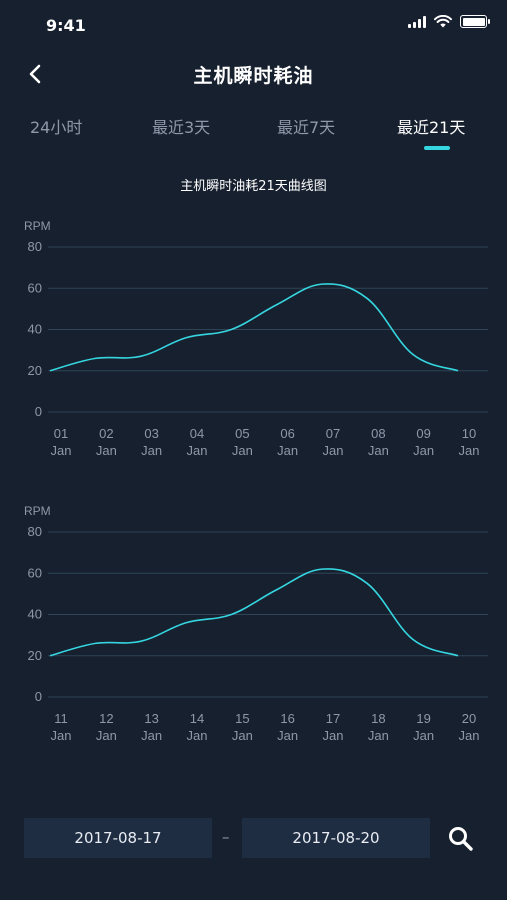 This screenshot has height=900, width=507. What do you see at coordinates (151, 433) in the screenshot?
I see `x-tick-day: 03` at bounding box center [151, 433].